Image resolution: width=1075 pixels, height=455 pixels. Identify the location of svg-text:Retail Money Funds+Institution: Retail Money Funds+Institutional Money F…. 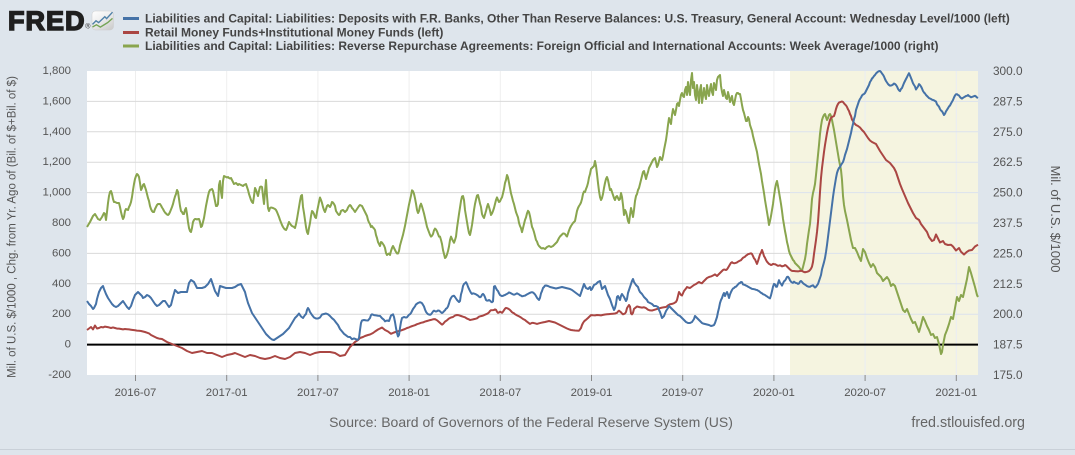
(294, 33).